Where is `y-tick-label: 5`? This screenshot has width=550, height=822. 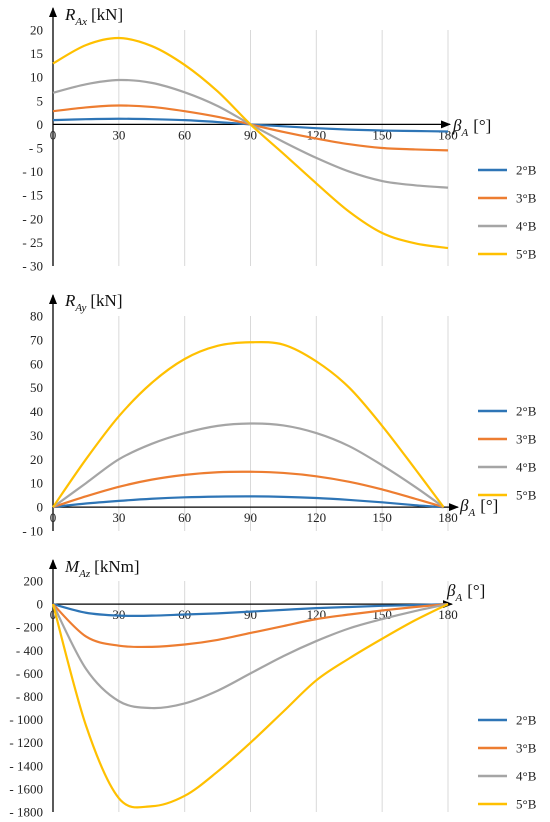 y-tick-label: 5 is located at coordinates (40, 100).